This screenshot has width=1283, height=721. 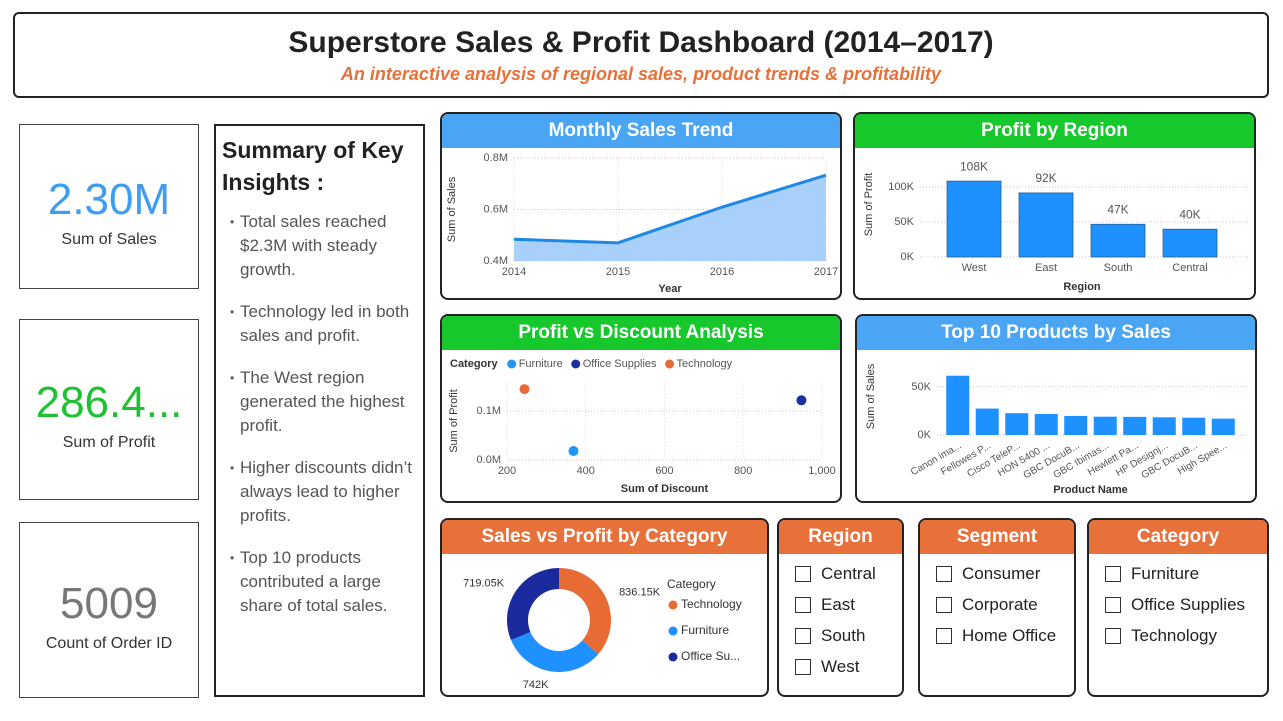 I want to click on kpi-value: 2.30M, so click(x=109, y=199).